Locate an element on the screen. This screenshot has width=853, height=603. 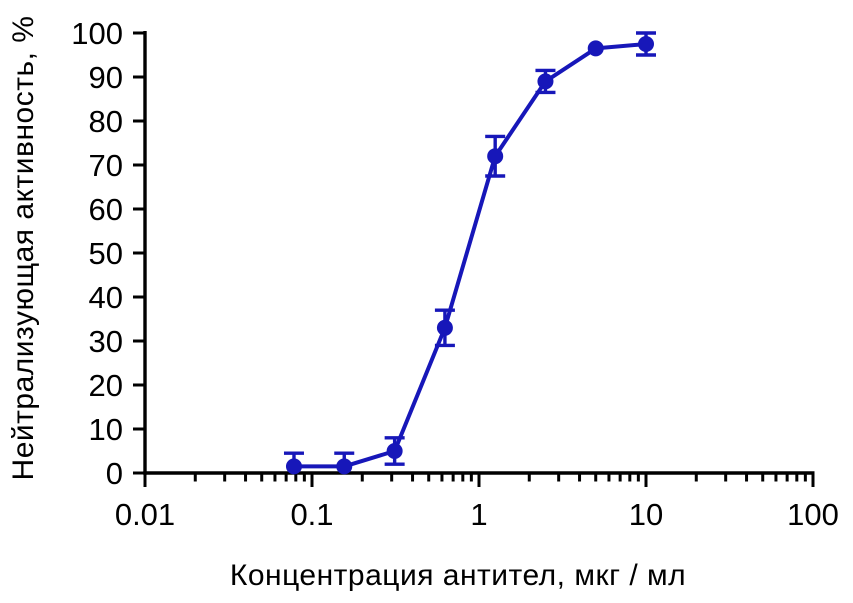
y-tick-label: 100 is located at coordinates (97, 33).